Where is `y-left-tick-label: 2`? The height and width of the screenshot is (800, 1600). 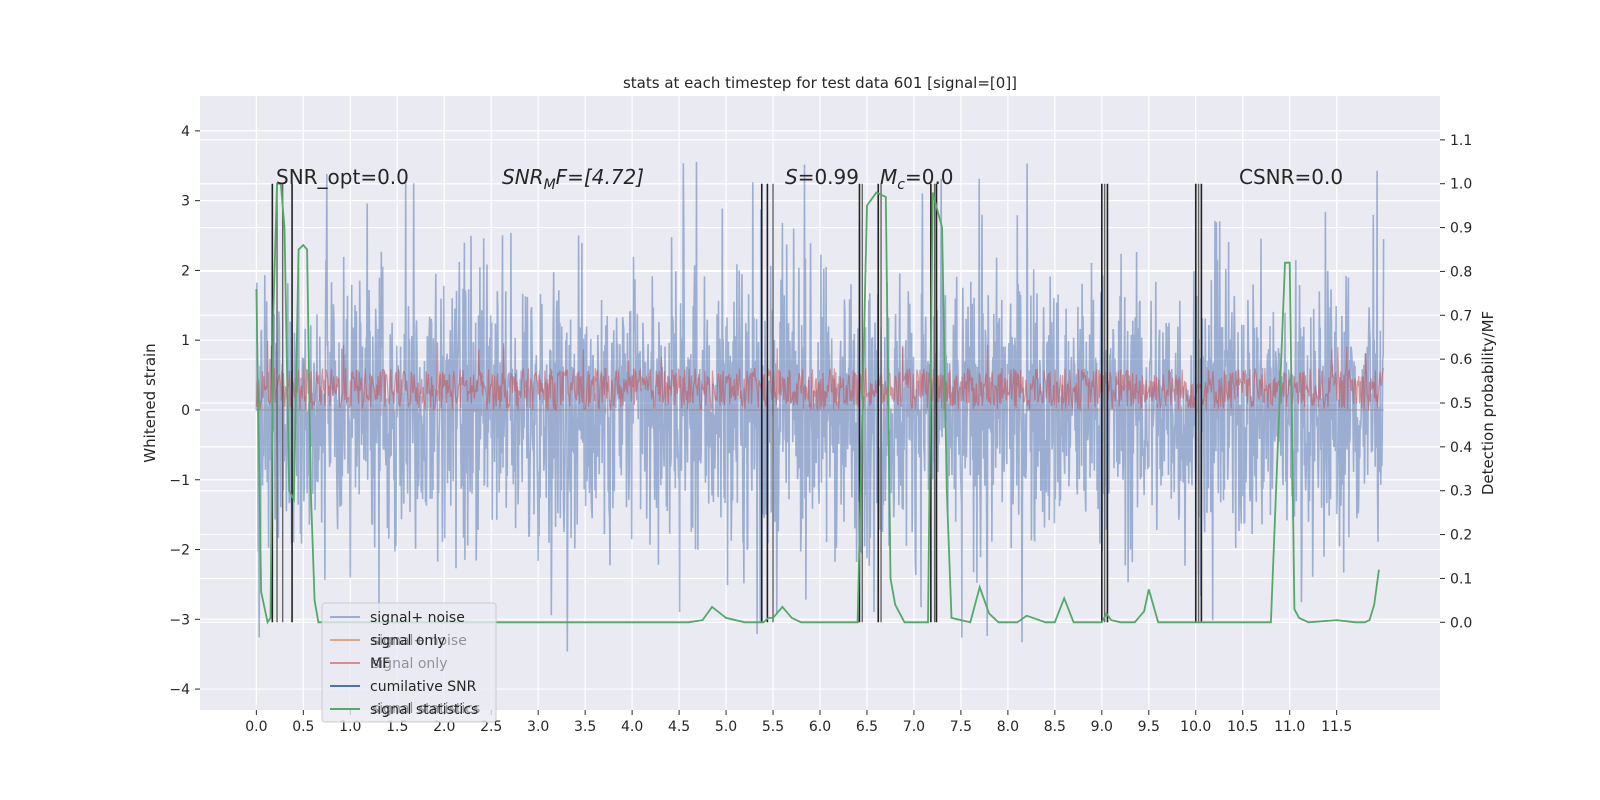 y-left-tick-label: 2 is located at coordinates (185, 271).